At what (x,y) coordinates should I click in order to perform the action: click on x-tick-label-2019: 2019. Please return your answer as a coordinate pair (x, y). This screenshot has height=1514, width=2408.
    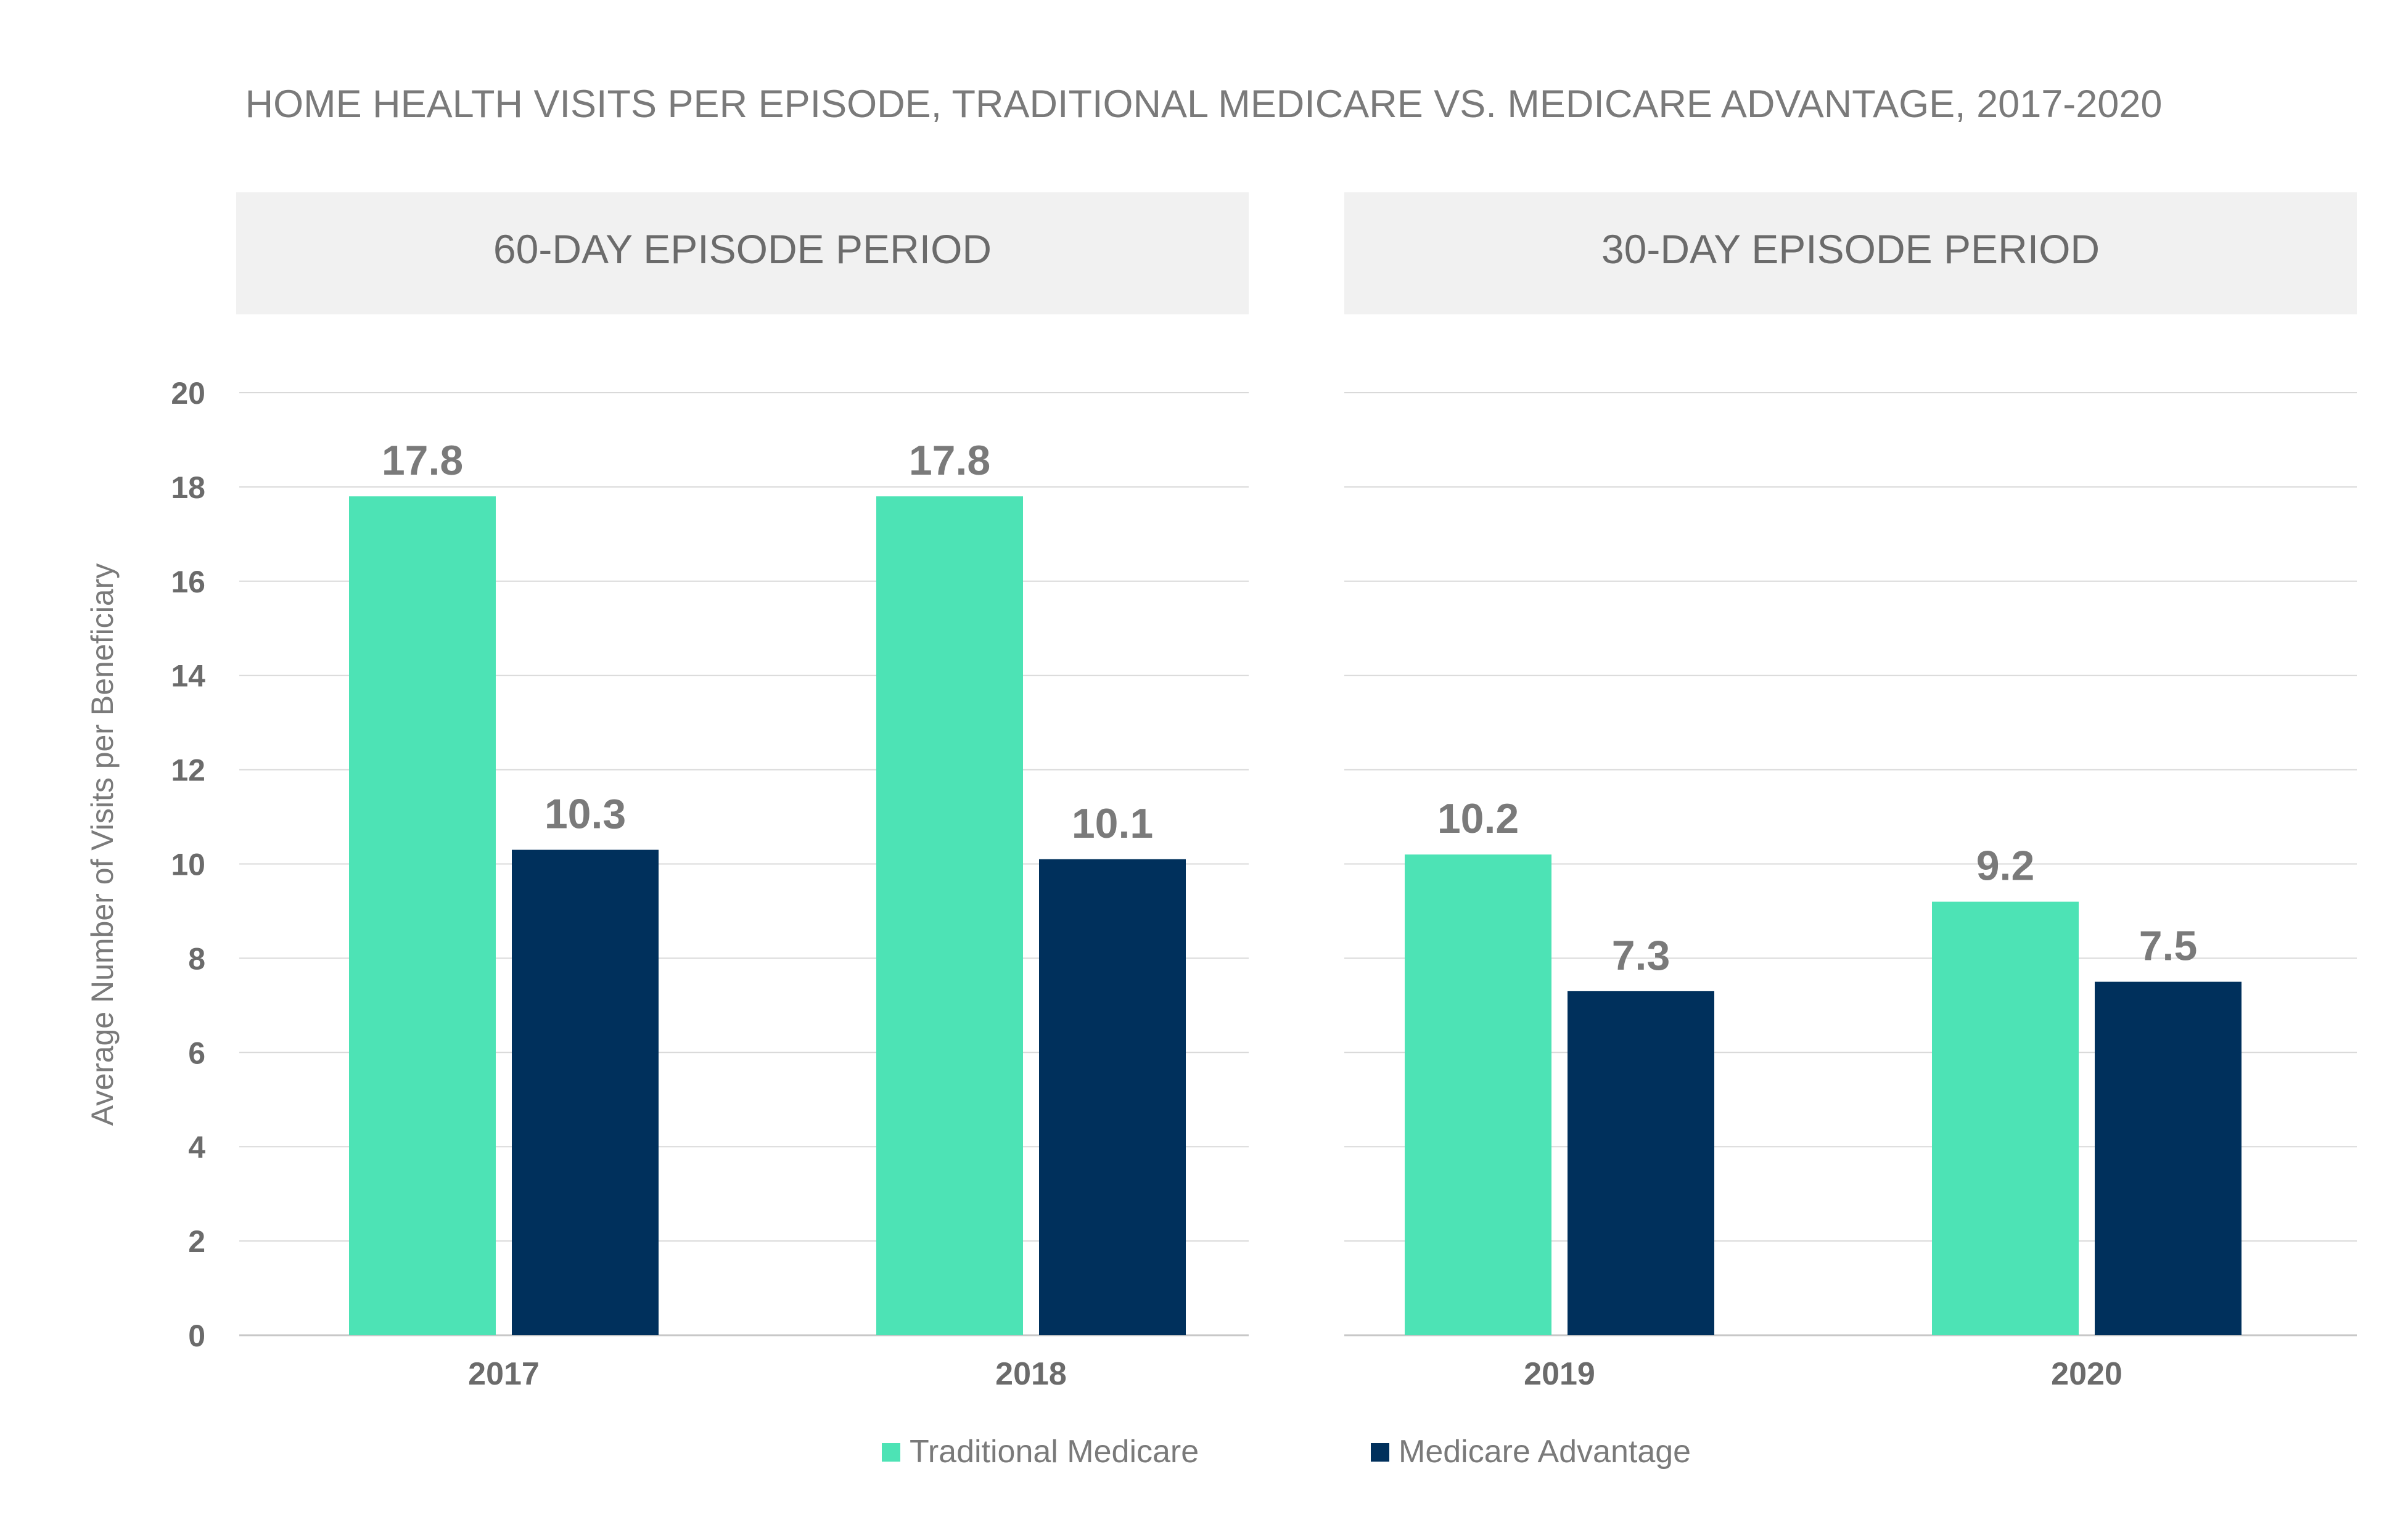
    Looking at the image, I should click on (1559, 1374).